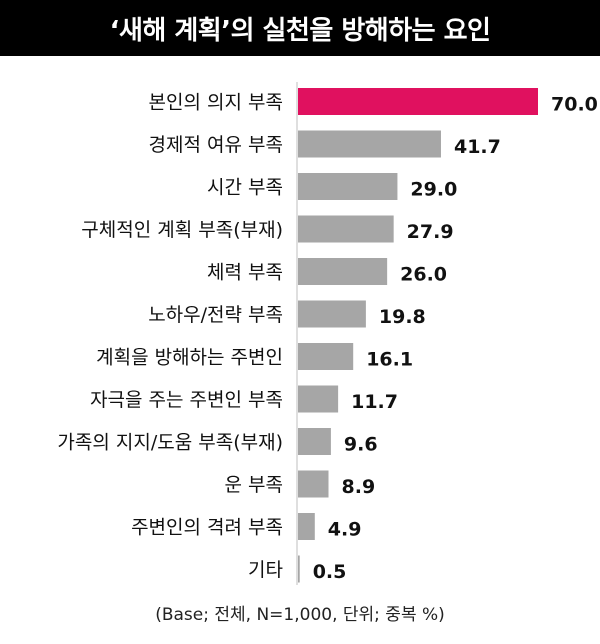 The height and width of the screenshot is (644, 600). What do you see at coordinates (433, 190) in the screenshot?
I see `value-label: 29.0` at bounding box center [433, 190].